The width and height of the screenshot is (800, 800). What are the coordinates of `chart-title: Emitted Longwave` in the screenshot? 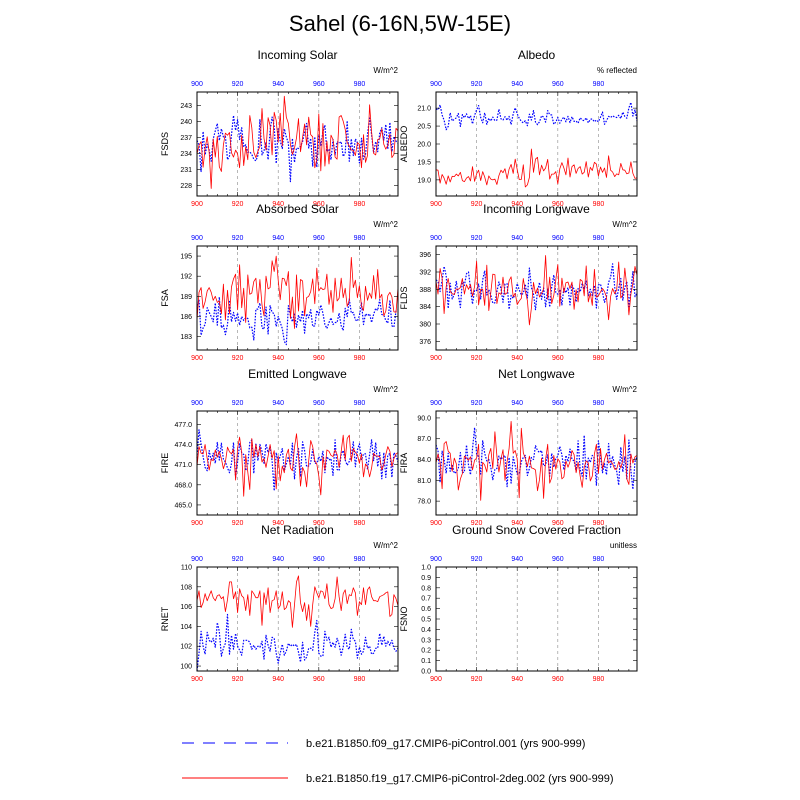 It's located at (297, 374).